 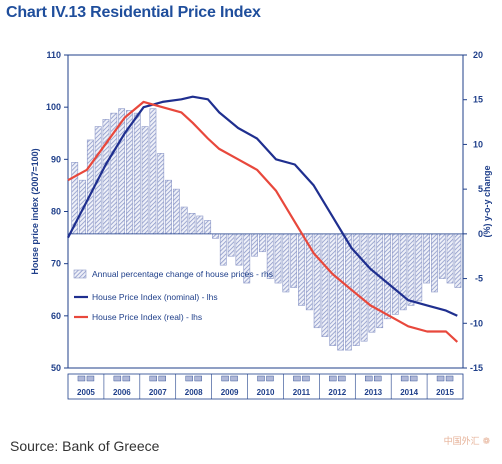 I want to click on right-tick-label: 10, so click(x=478, y=144).